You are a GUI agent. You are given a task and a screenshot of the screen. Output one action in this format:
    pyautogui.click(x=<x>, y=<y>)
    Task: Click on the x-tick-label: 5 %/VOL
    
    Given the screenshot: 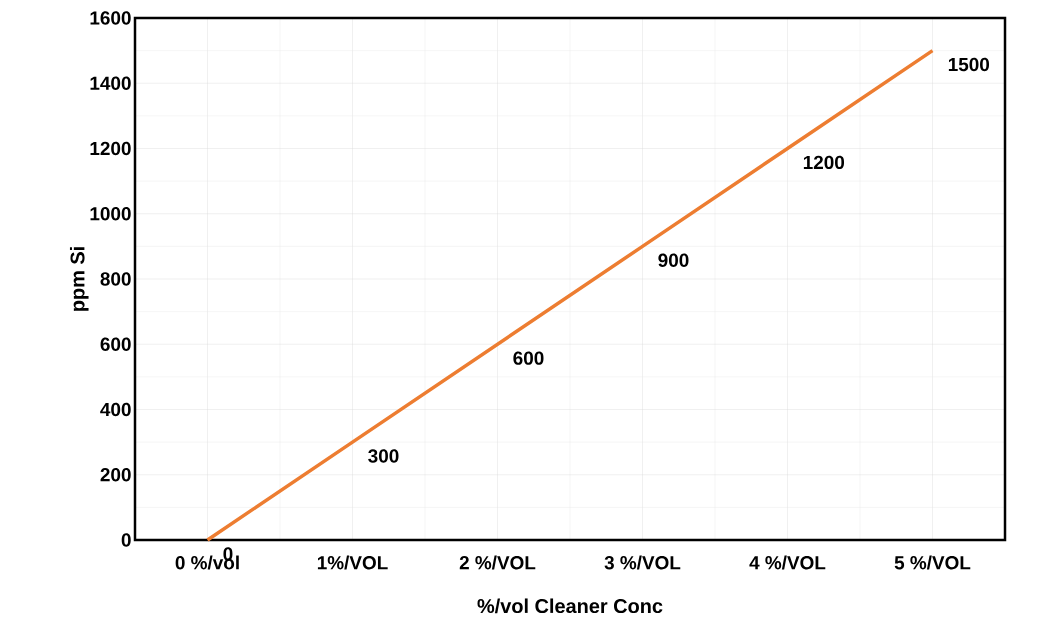 What is the action you would take?
    pyautogui.click(x=932, y=562)
    